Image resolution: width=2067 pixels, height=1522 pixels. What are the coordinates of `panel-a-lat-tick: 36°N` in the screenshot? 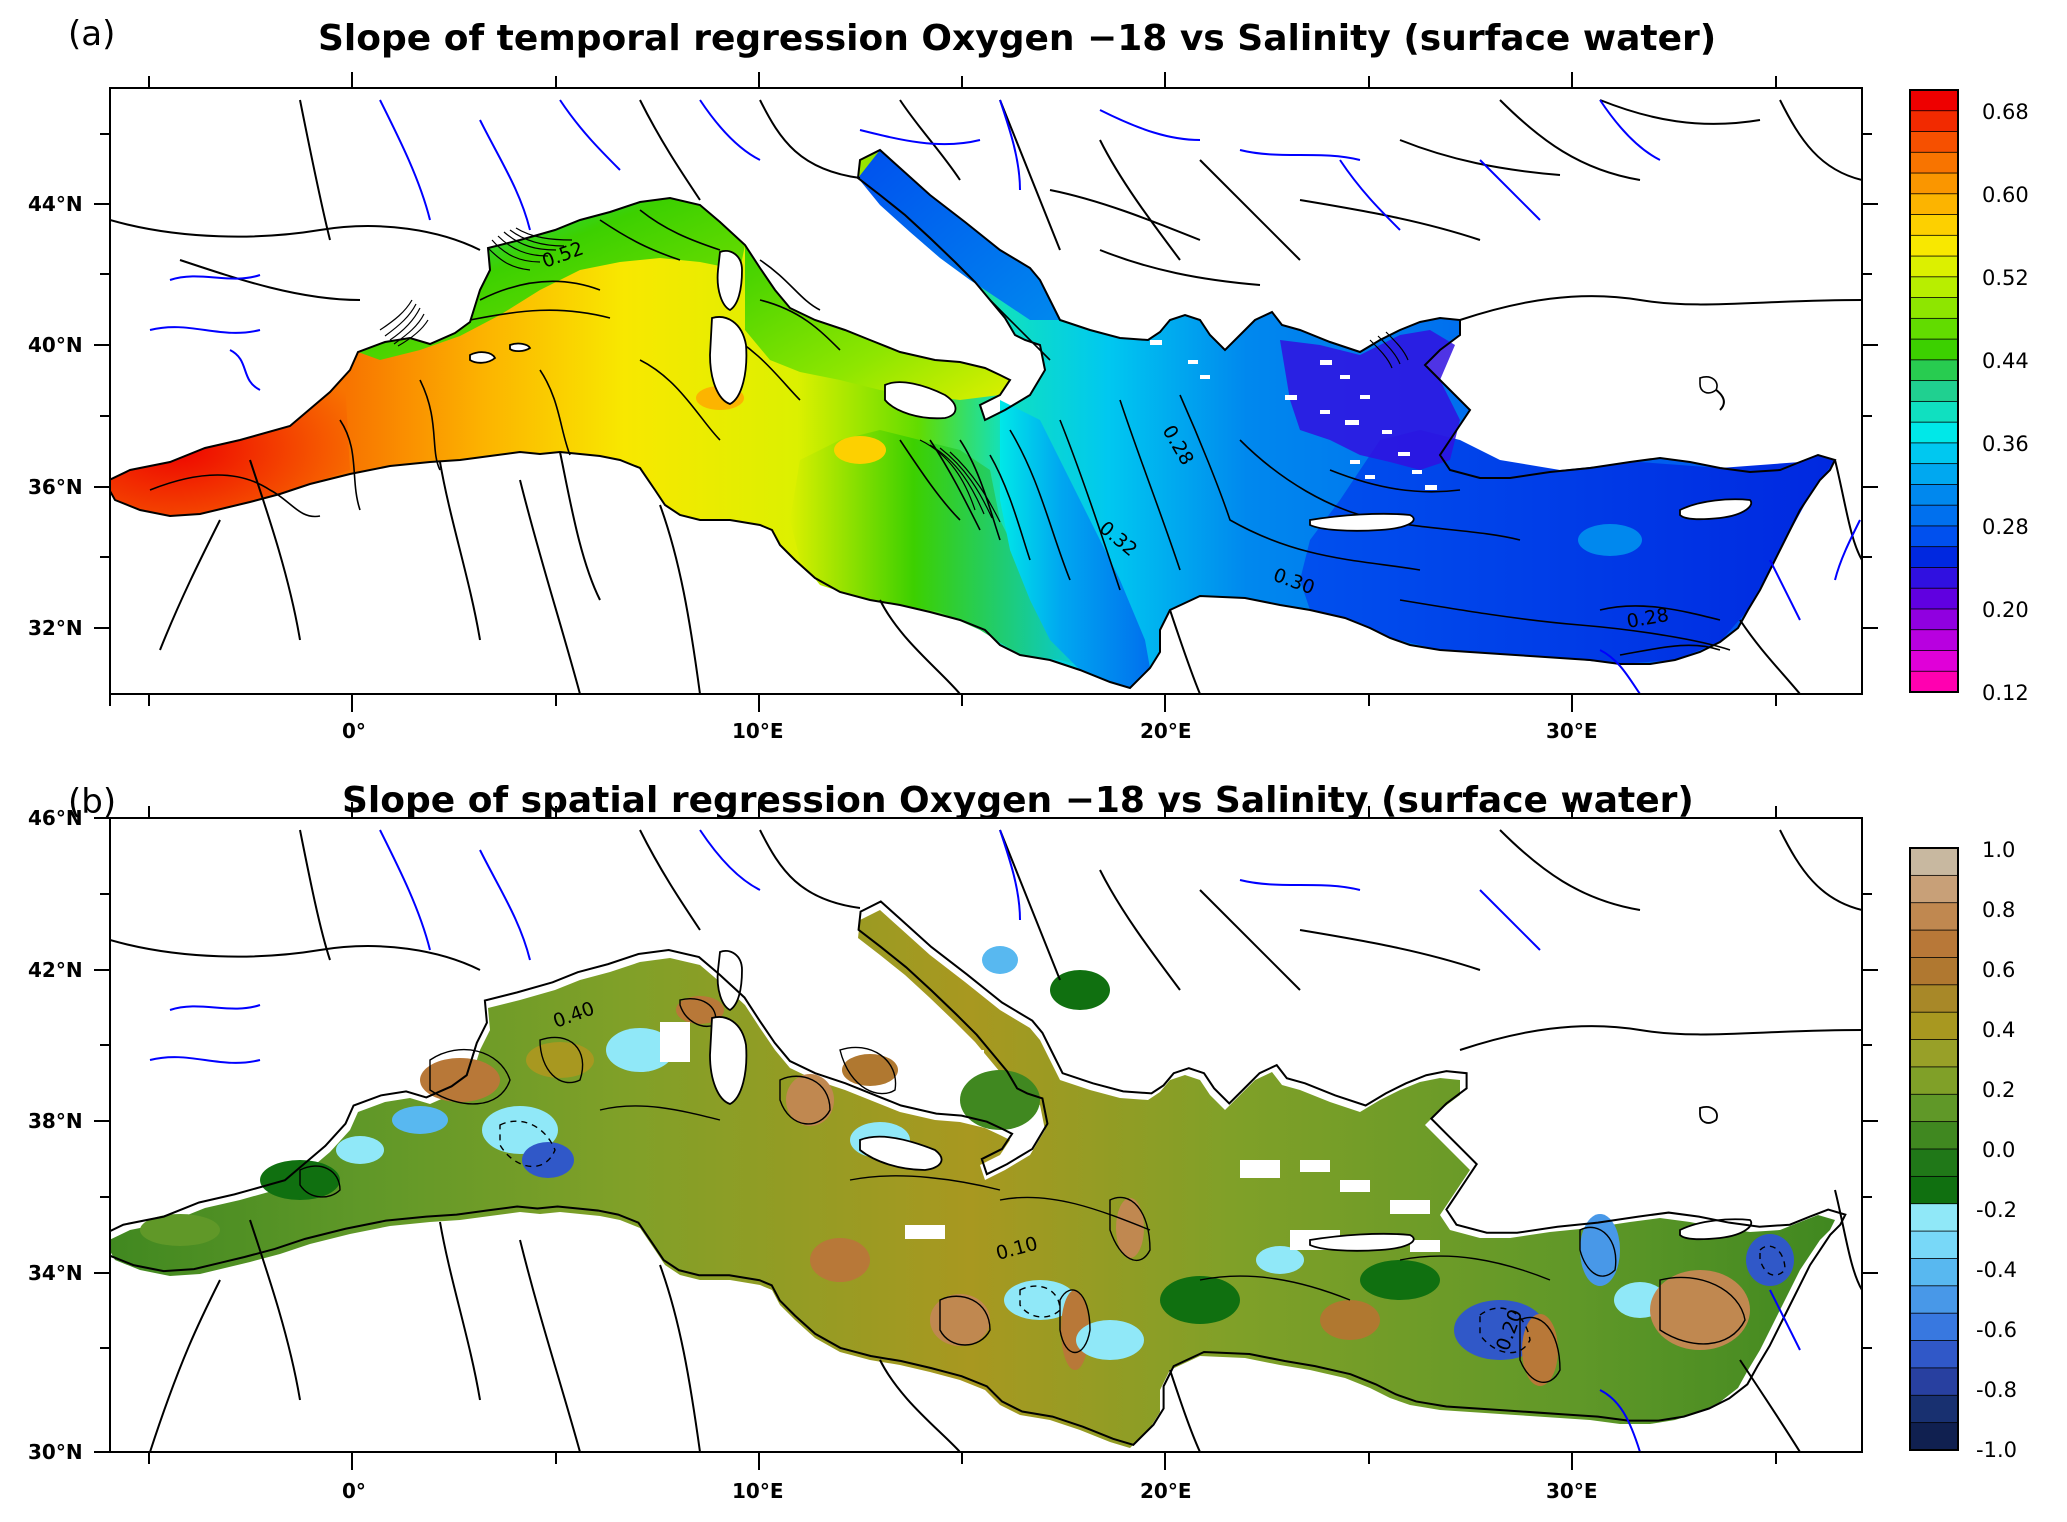 It's located at (55, 487).